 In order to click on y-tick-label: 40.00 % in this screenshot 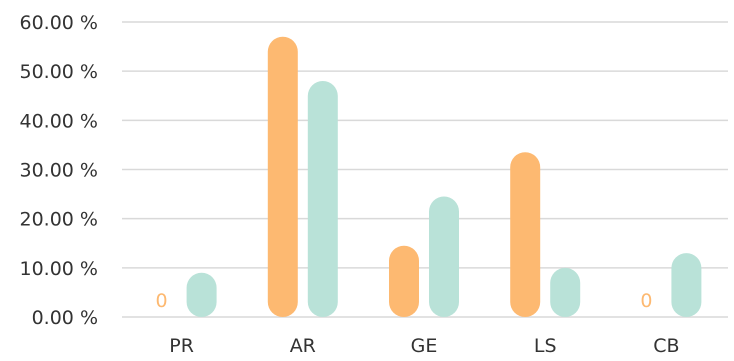, I will do `click(59, 121)`.